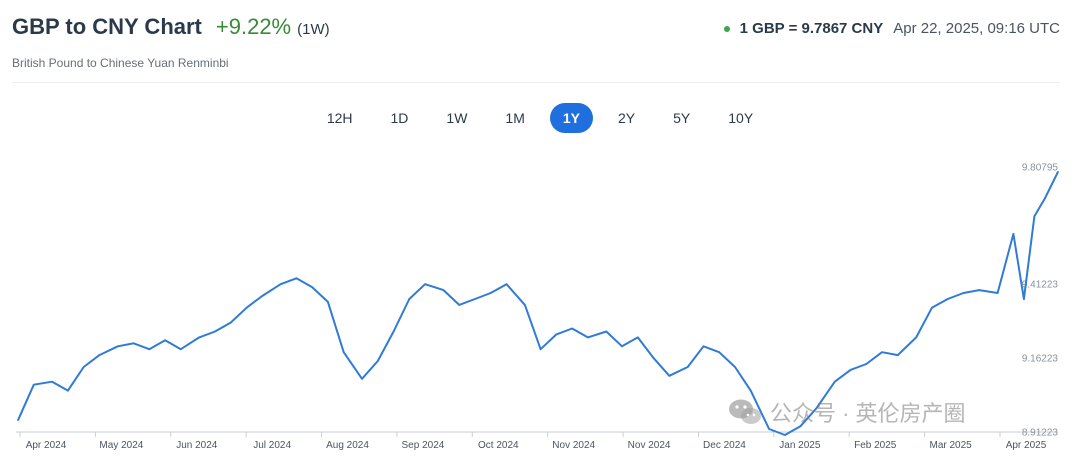 Image resolution: width=1080 pixels, height=458 pixels. I want to click on range-tabs: 12H 1D 1W 1M 1Y 2Y 5Y 10Y, so click(540, 118).